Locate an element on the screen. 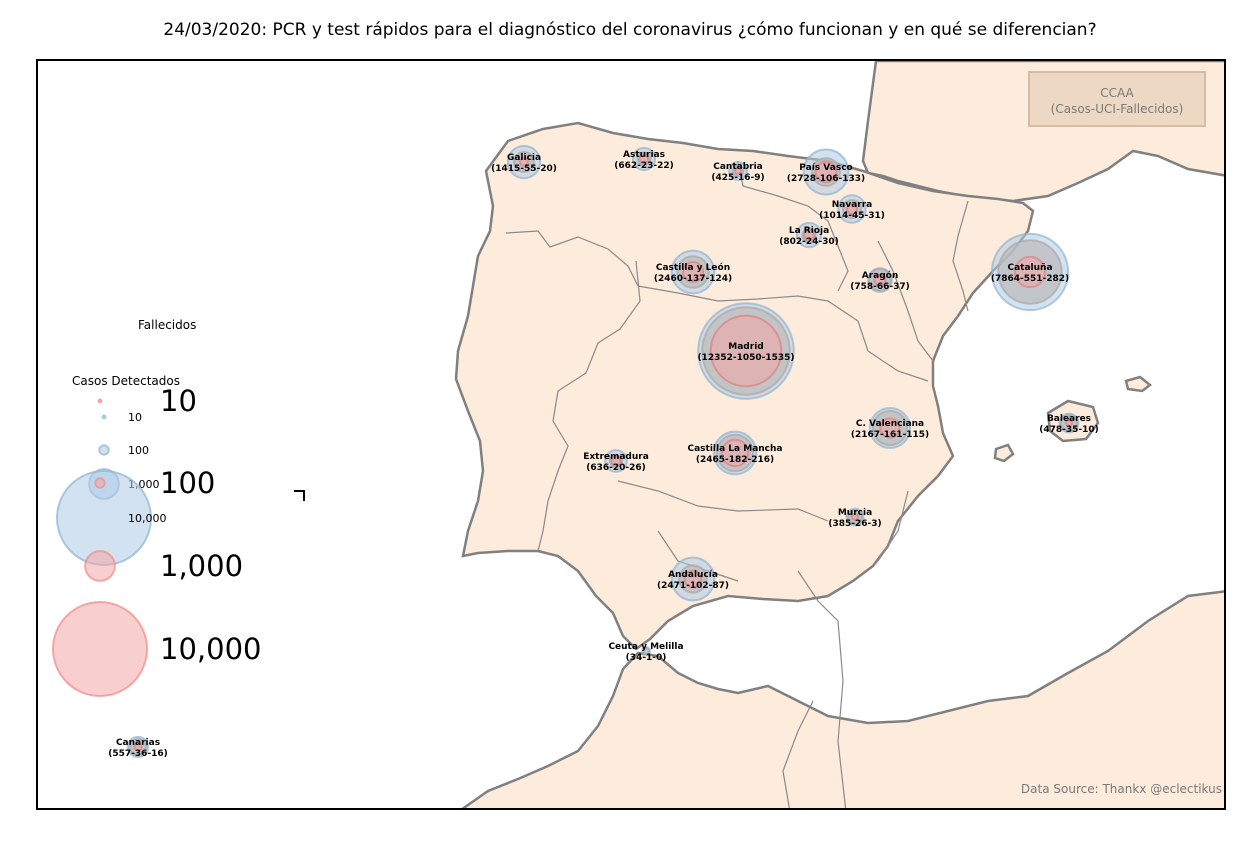 This screenshot has width=1250, height=847. region-name-pais-vasco: País Vasco is located at coordinates (825, 168).